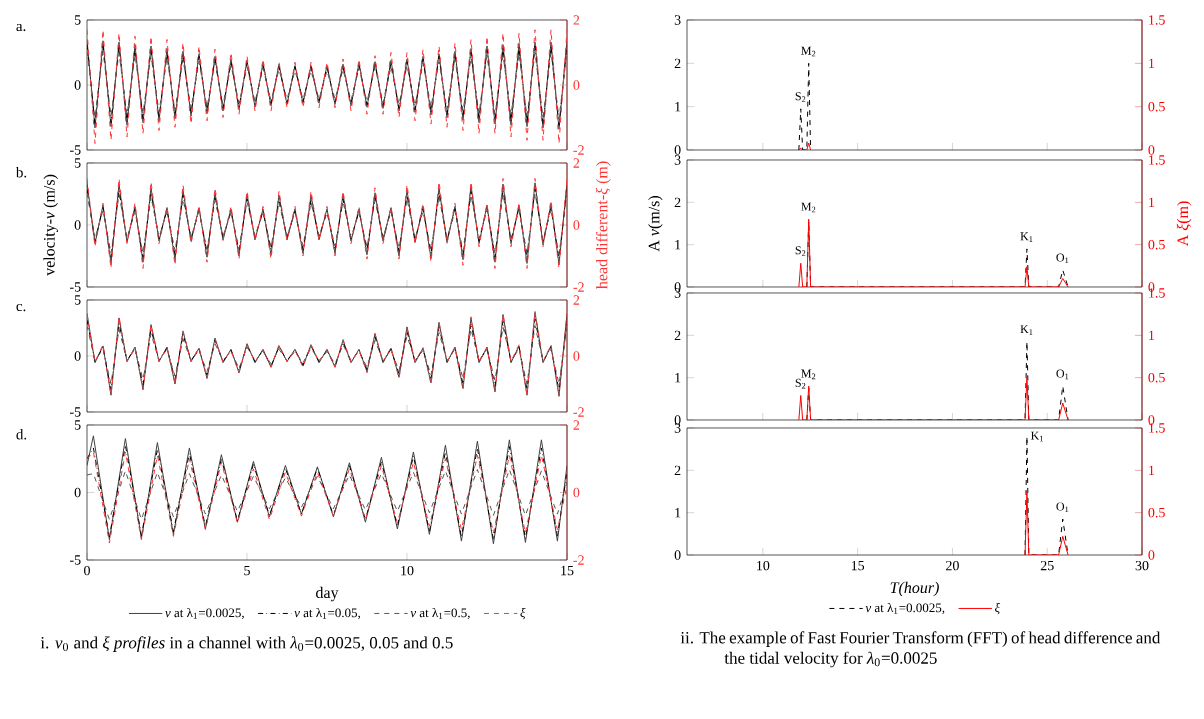 This screenshot has height=719, width=1204. Describe the element at coordinates (1184, 224) in the screenshot. I see `y2-axis-title: A ξ(m)` at that location.